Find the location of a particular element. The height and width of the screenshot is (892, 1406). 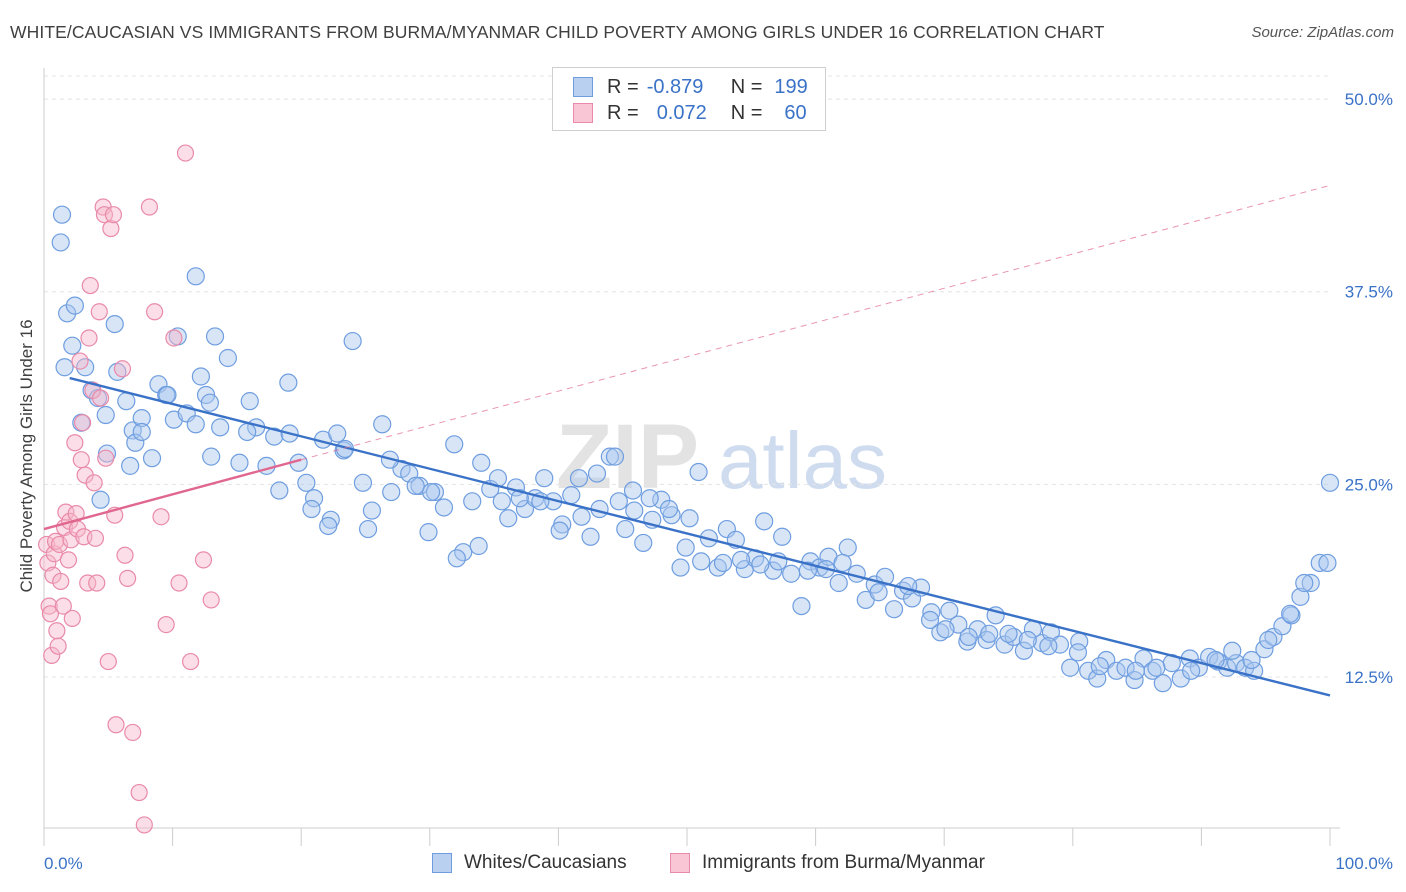

legend-swatch-burma is located at coordinates (583, 113).